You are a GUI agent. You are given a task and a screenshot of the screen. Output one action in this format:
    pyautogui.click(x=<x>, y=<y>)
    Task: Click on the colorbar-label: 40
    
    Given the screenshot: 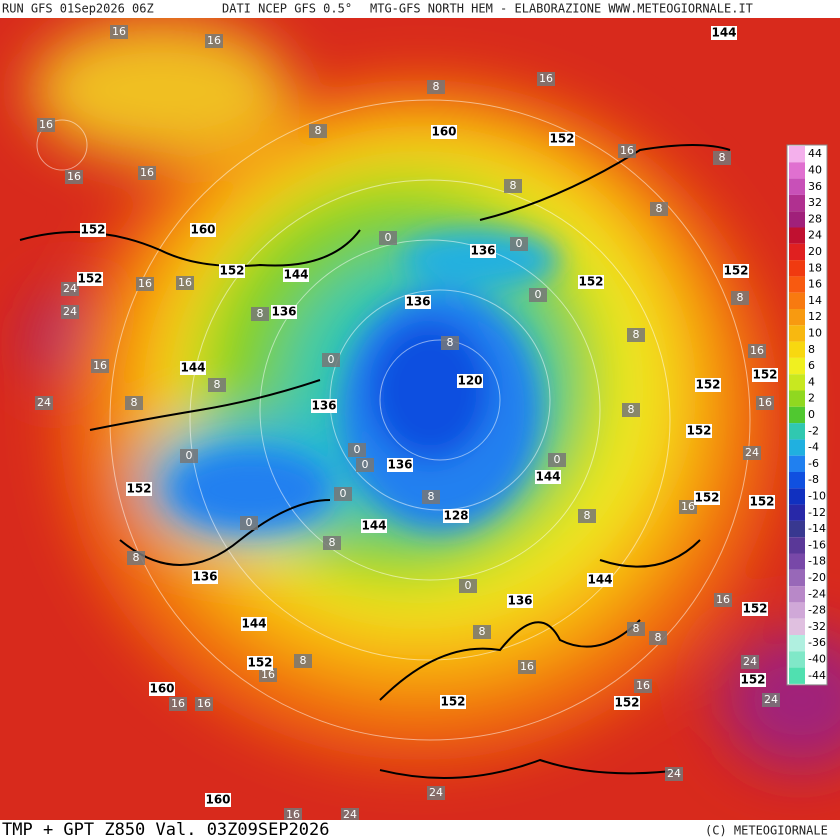 What is the action you would take?
    pyautogui.click(x=815, y=169)
    